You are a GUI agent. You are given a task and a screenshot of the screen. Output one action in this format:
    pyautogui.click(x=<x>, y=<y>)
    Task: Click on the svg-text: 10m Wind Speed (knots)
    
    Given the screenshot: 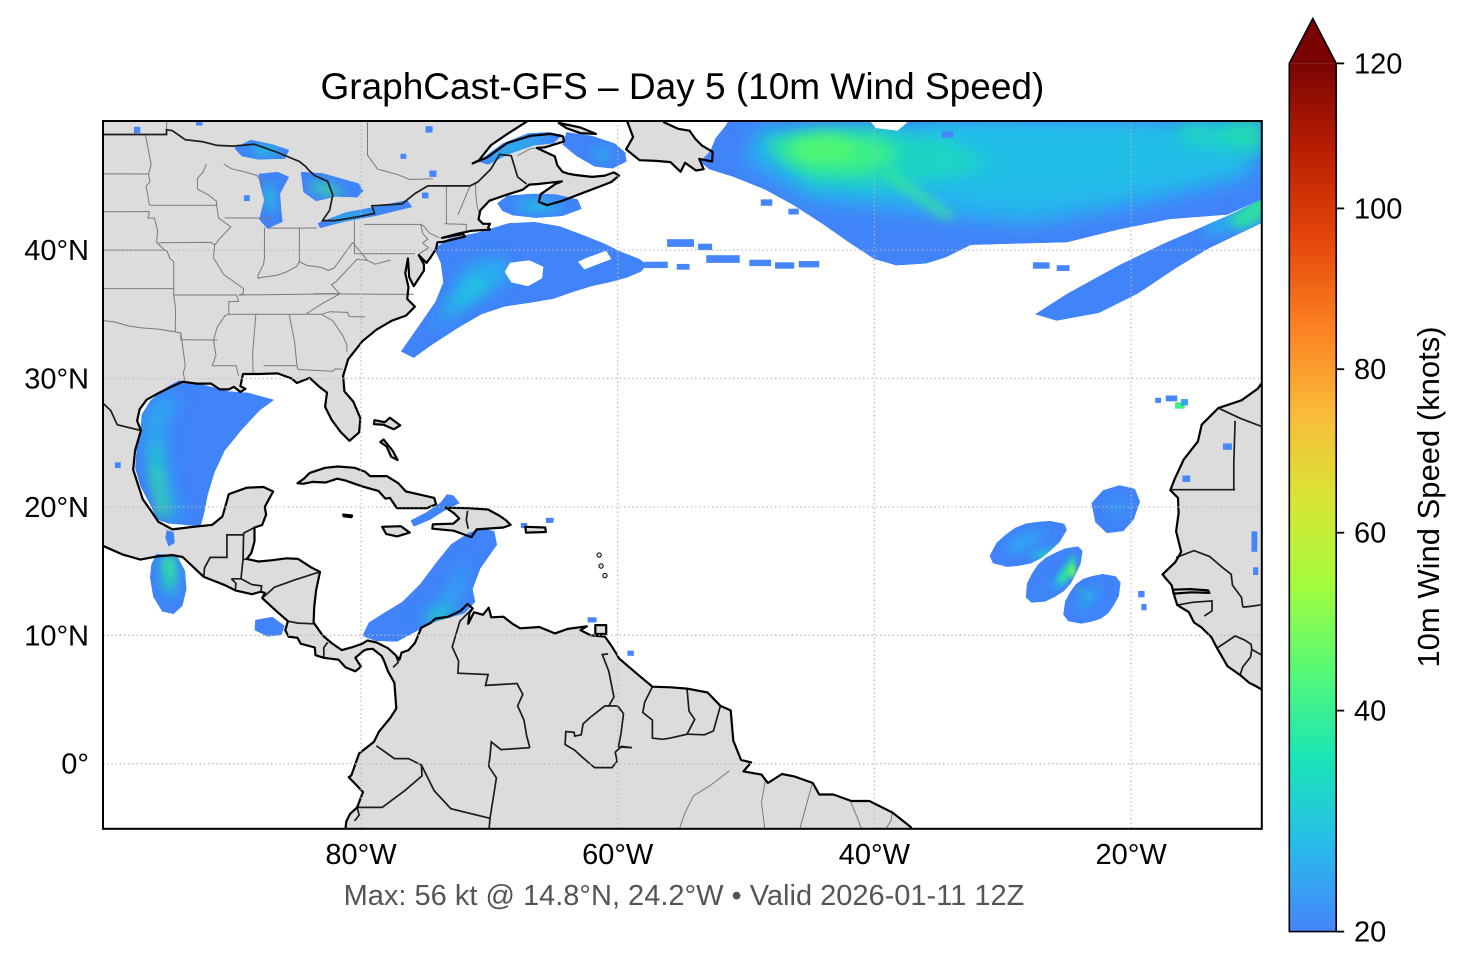 What is the action you would take?
    pyautogui.click(x=1428, y=496)
    